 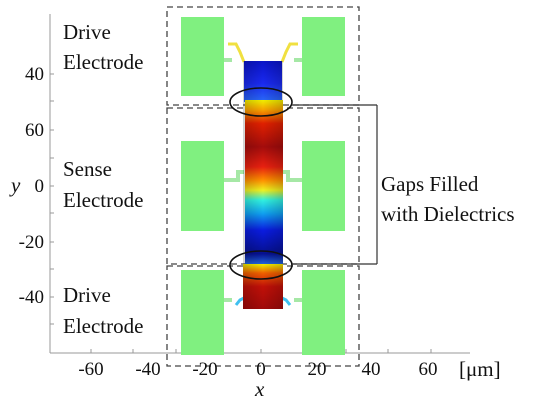 What do you see at coordinates (31, 297) in the screenshot?
I see `y-tick-label: -40` at bounding box center [31, 297].